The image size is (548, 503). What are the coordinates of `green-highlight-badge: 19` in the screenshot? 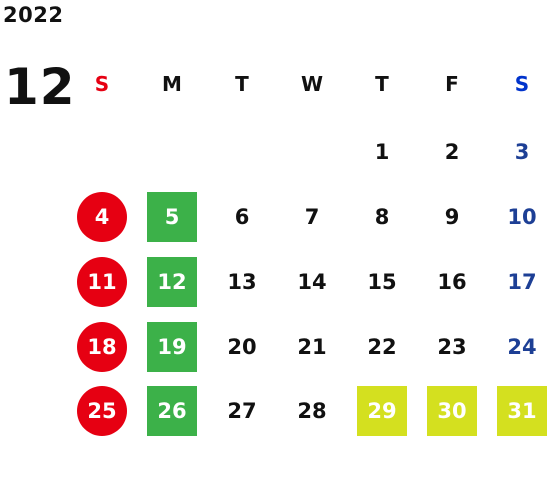 It's located at (172, 347).